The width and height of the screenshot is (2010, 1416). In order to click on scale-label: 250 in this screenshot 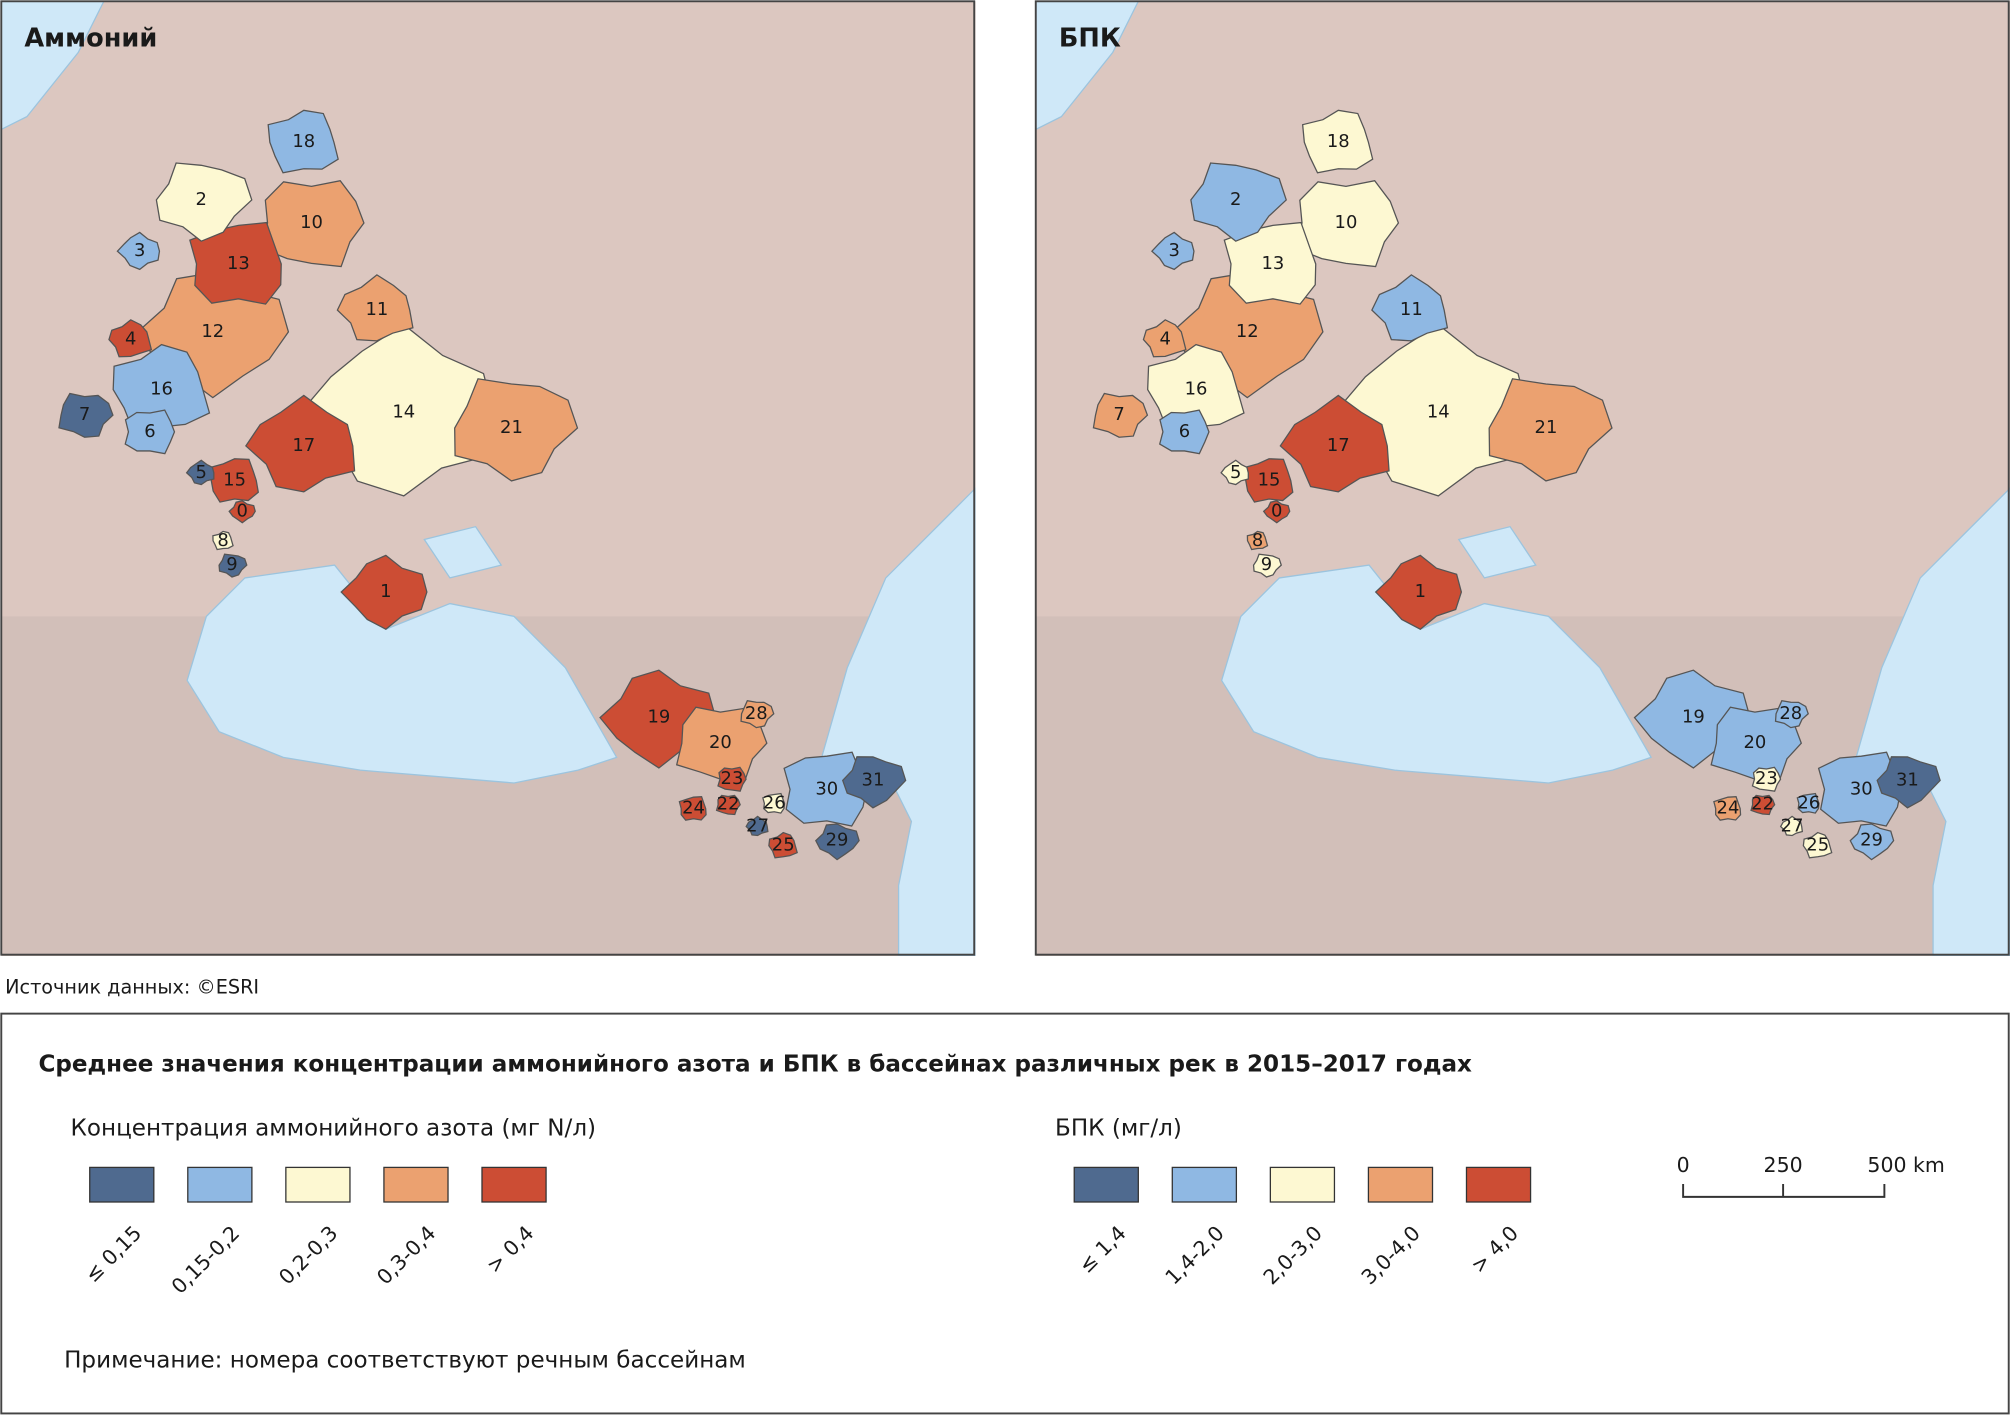, I will do `click(1783, 1165)`.